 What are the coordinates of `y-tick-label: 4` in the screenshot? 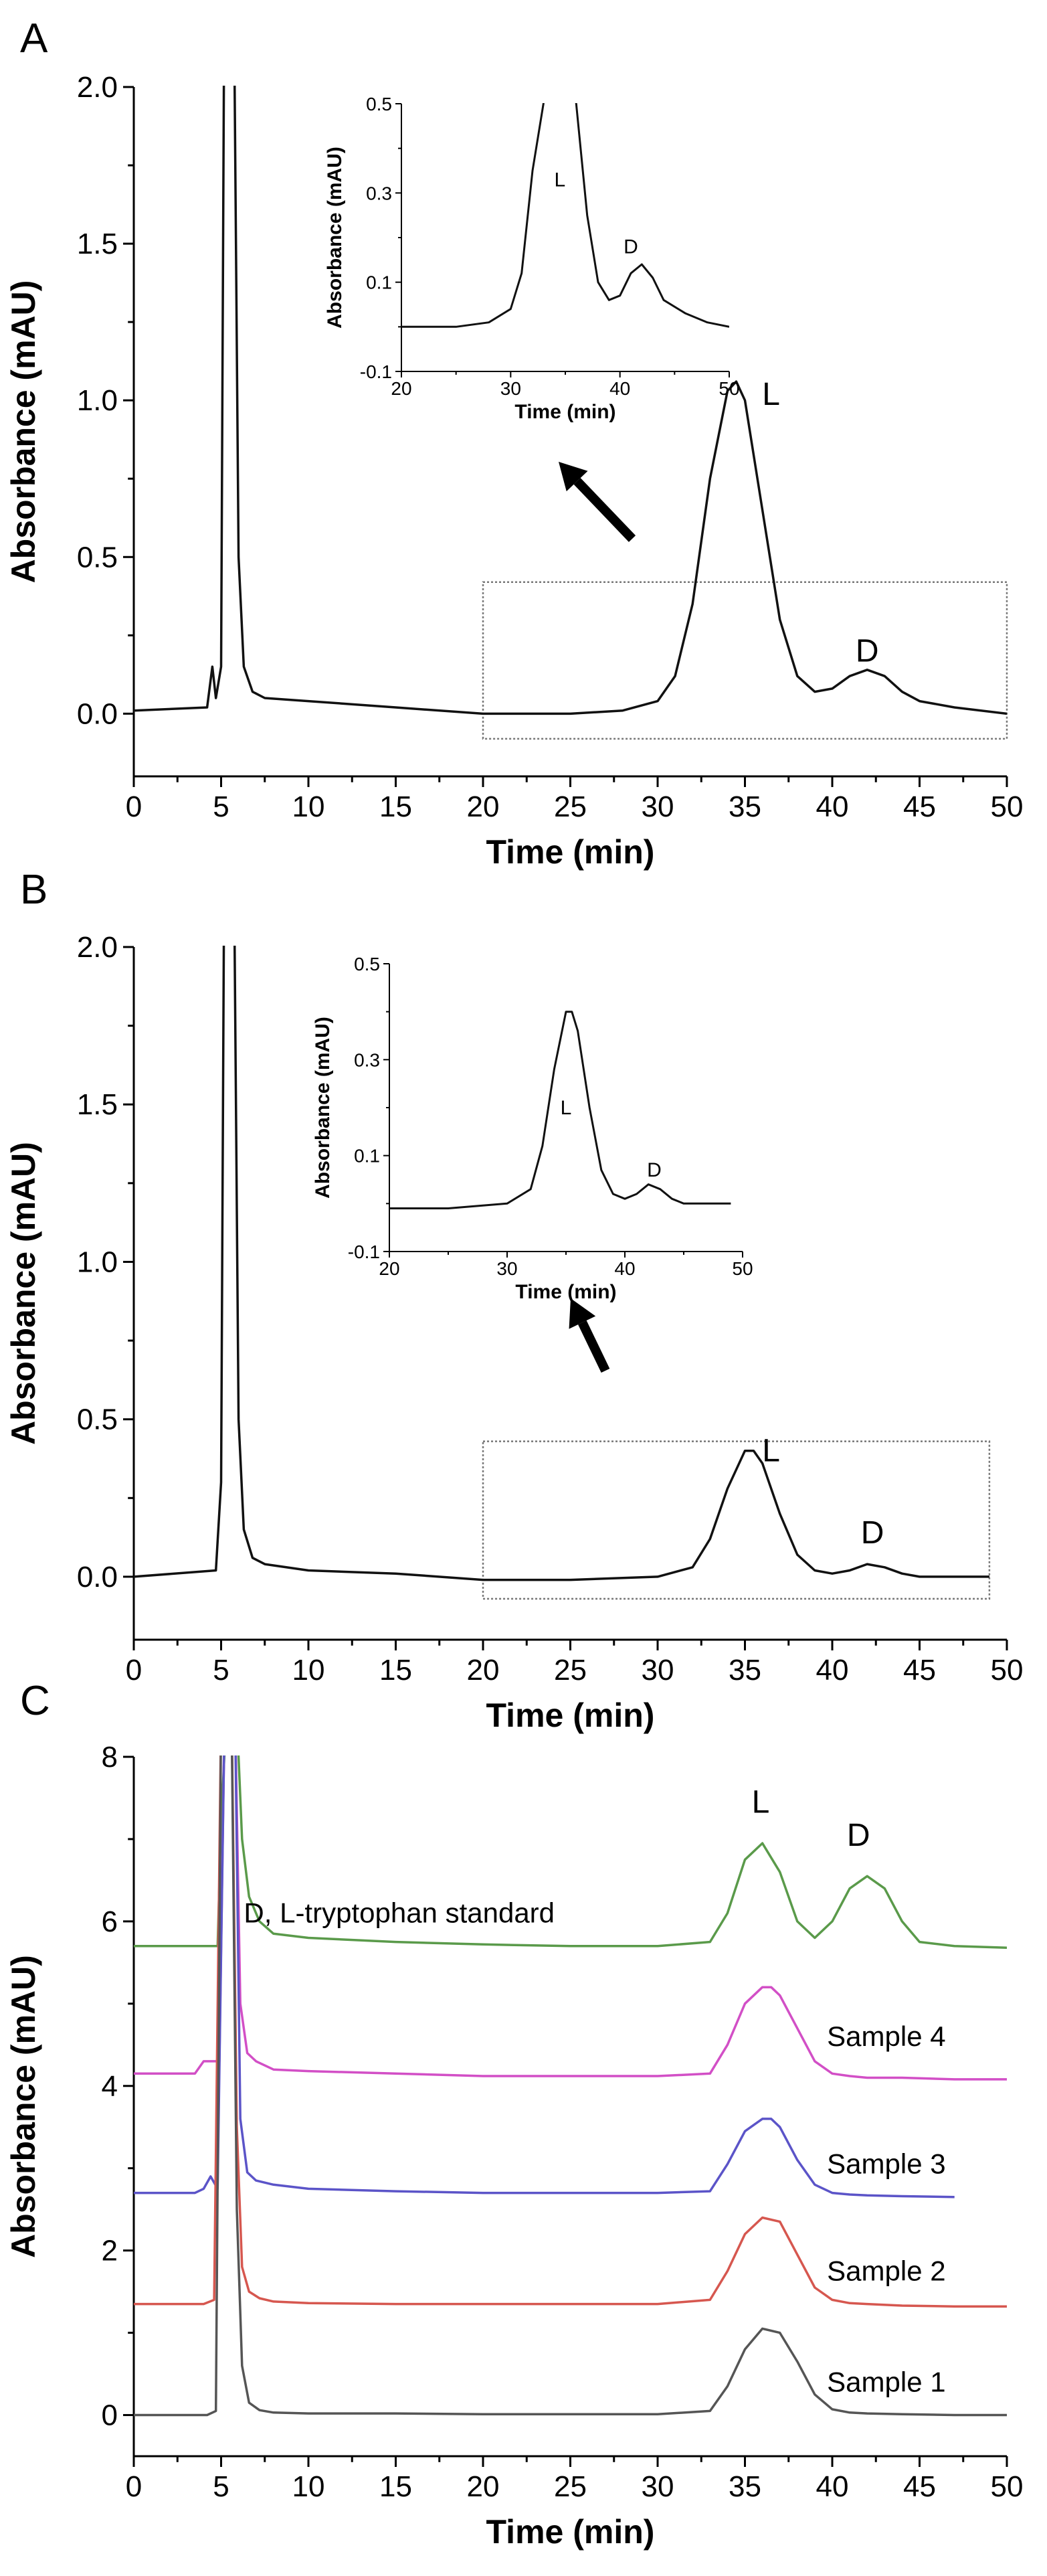 It's located at (110, 2086).